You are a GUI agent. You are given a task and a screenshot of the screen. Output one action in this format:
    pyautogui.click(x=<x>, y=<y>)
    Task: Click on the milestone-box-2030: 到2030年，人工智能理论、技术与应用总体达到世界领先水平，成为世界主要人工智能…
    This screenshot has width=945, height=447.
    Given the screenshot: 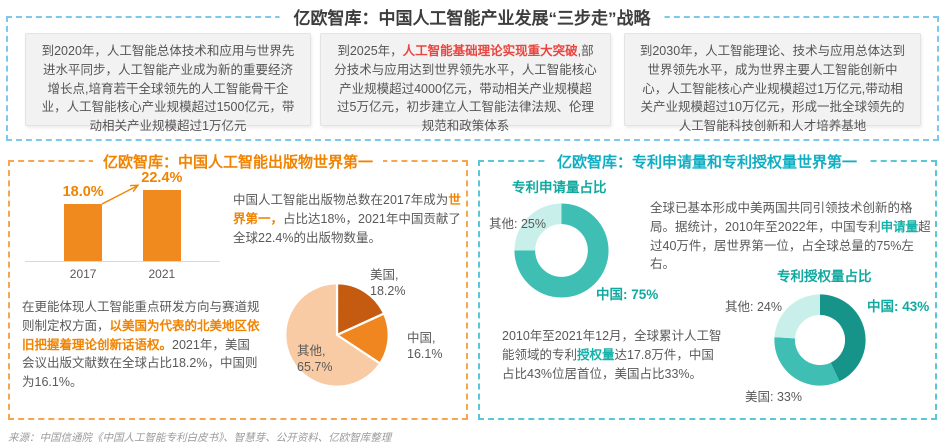 What is the action you would take?
    pyautogui.click(x=772, y=83)
    